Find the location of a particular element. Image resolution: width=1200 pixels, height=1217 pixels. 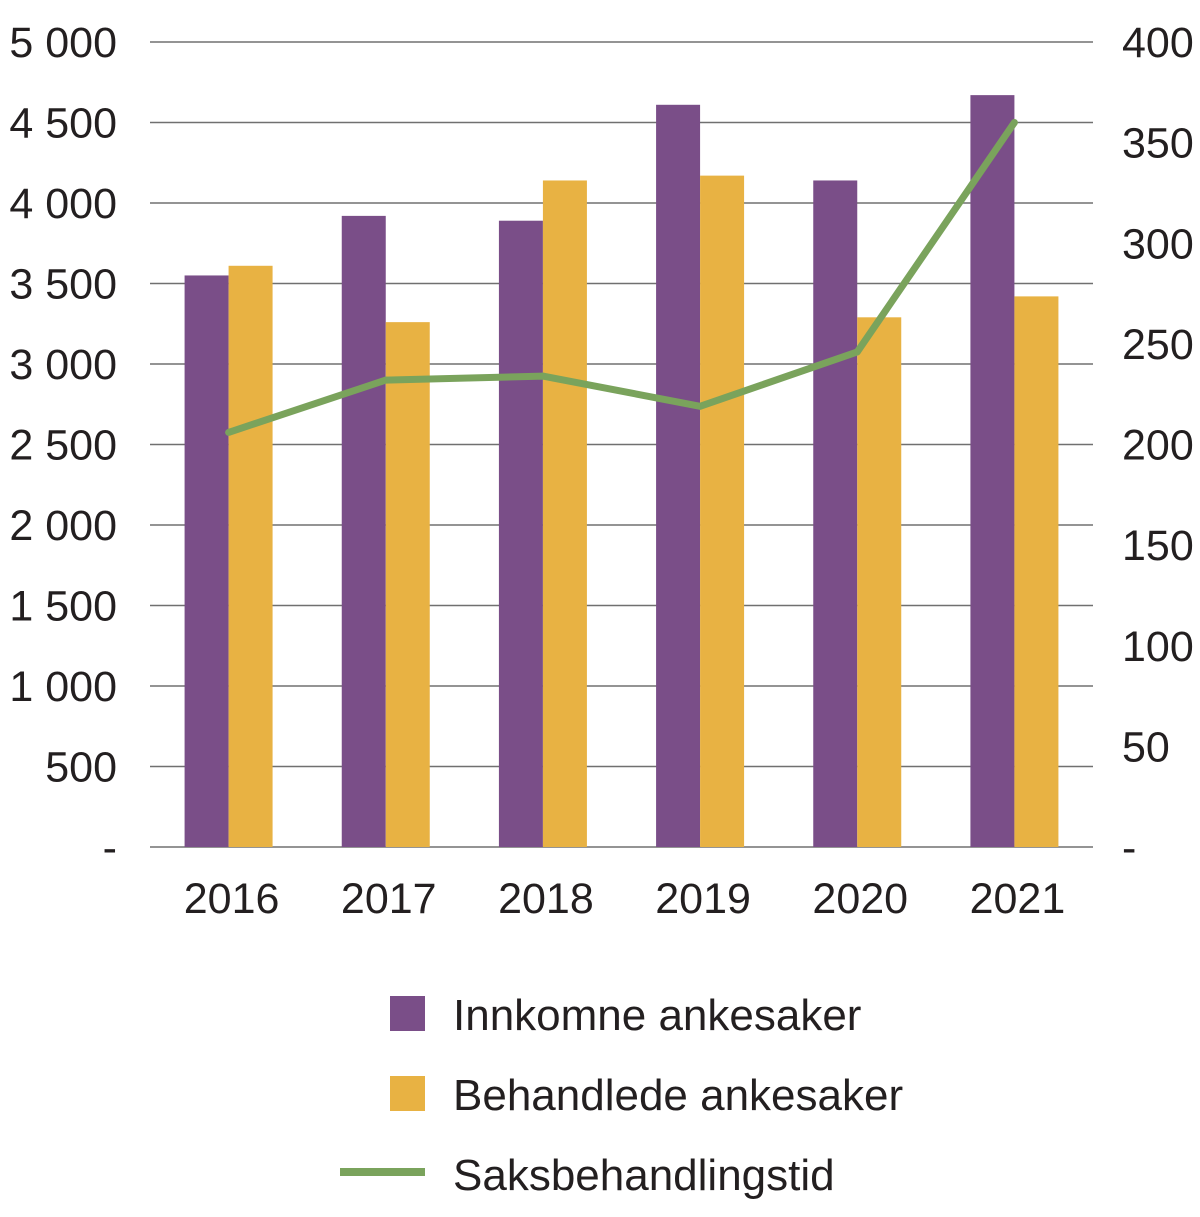

line-point-saksbehandlingstid-2017 is located at coordinates (386, 380).